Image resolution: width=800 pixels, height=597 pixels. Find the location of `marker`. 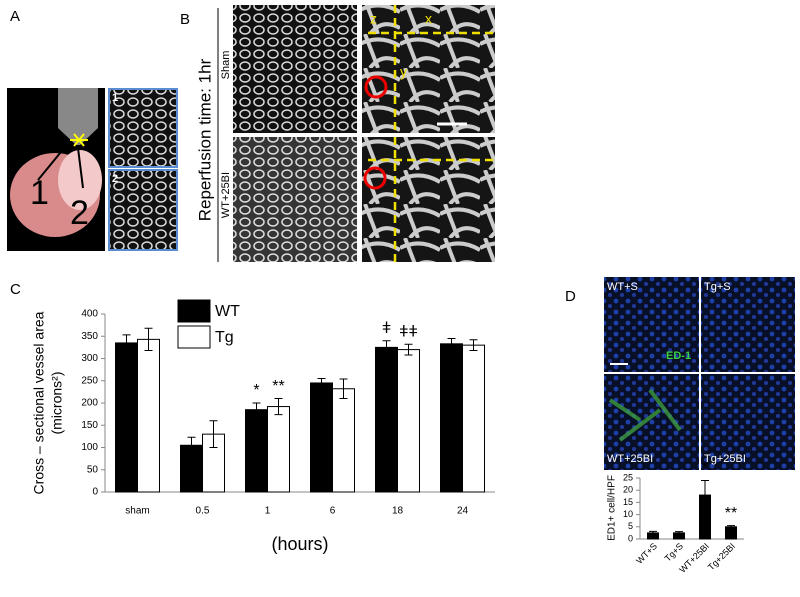

marker is located at coordinates (79, 140).